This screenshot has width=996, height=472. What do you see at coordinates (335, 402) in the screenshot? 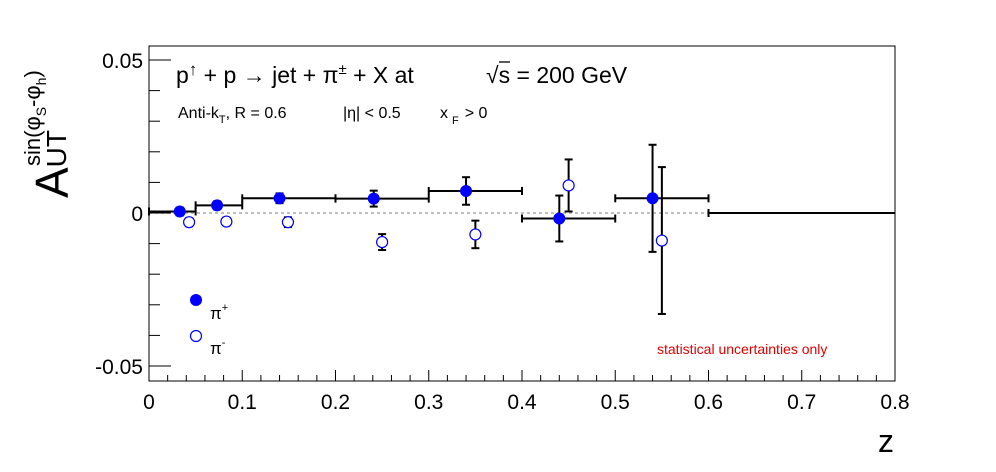
I see `x-tick-label: 0.2` at bounding box center [335, 402].